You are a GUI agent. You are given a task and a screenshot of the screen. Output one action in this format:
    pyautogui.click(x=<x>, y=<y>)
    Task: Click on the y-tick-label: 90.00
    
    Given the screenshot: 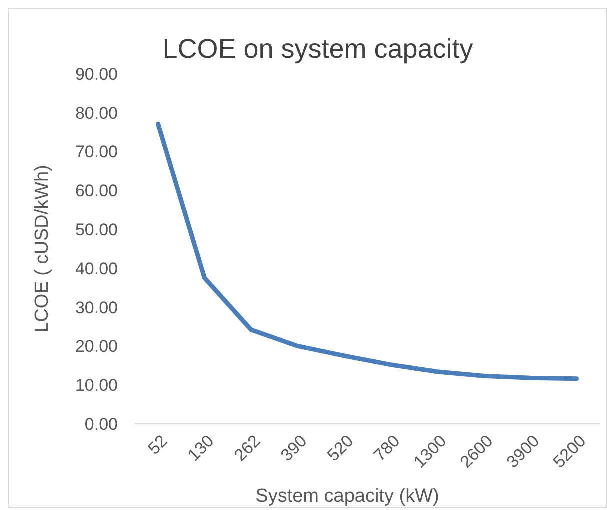 What is the action you would take?
    pyautogui.click(x=96, y=74)
    